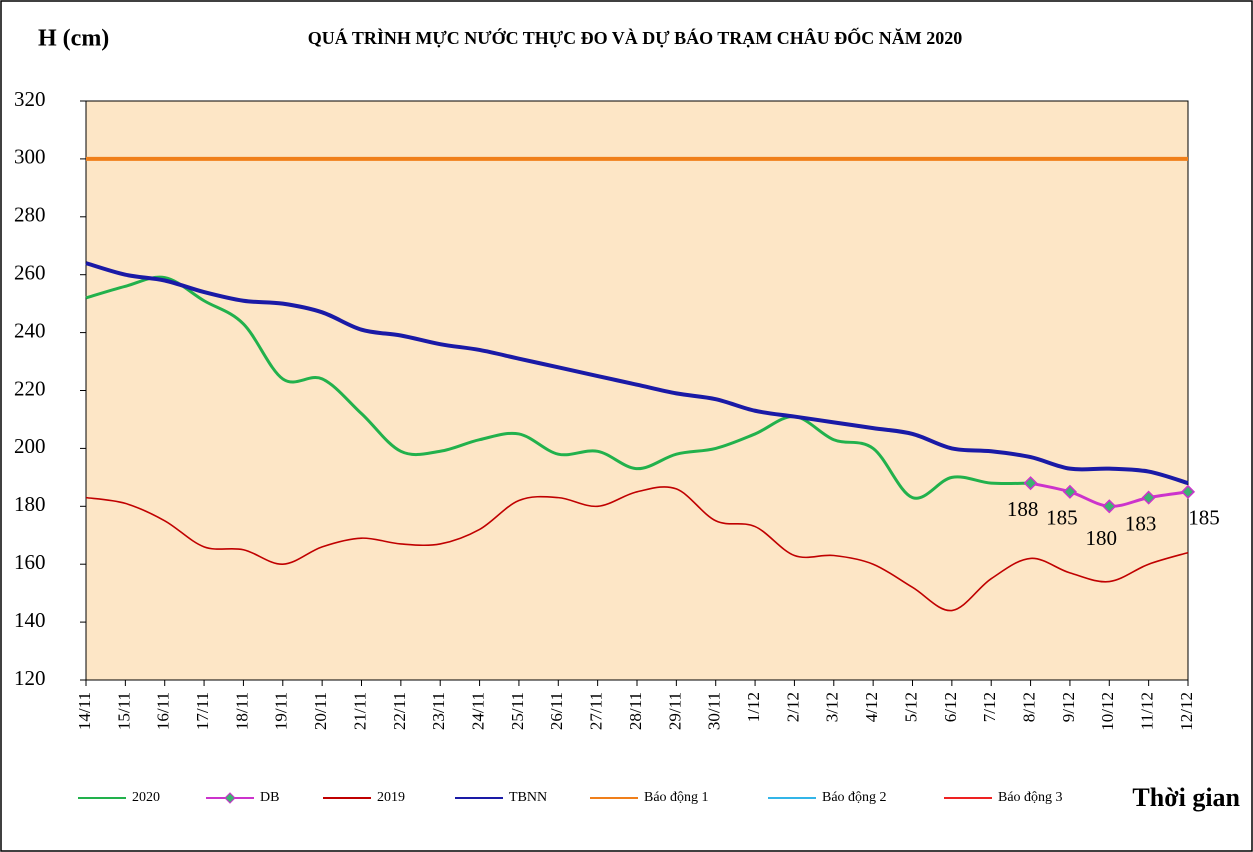 The width and height of the screenshot is (1253, 852). What do you see at coordinates (202, 711) in the screenshot?
I see `x-tick-label: 17/11` at bounding box center [202, 711].